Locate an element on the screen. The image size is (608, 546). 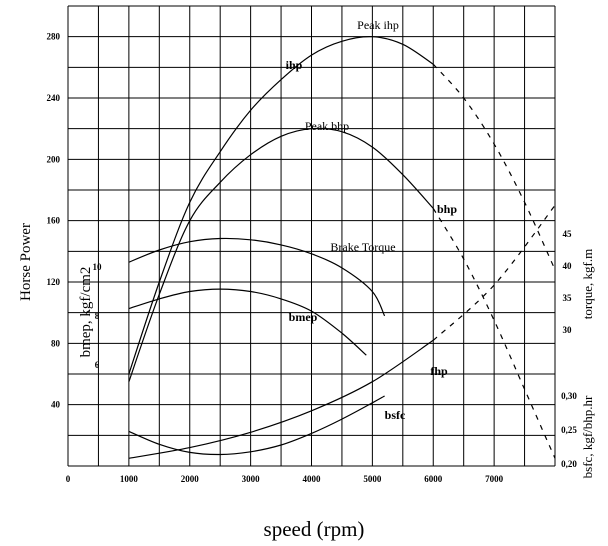
curve-ihp-extrapolated is located at coordinates (494, 166).